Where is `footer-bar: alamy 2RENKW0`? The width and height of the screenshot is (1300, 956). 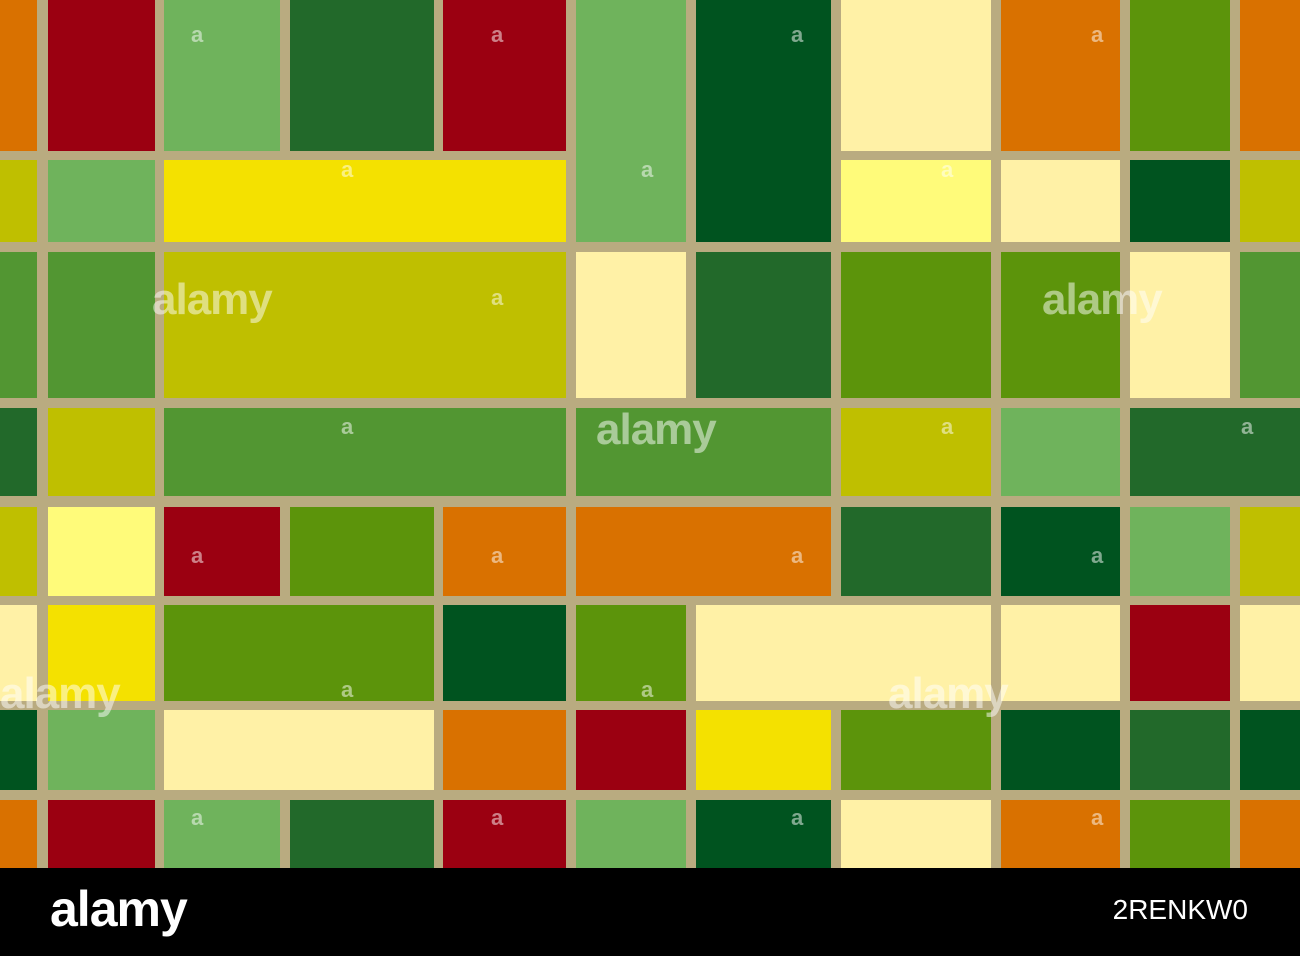
footer-bar: alamy 2RENKW0 is located at coordinates (650, 912).